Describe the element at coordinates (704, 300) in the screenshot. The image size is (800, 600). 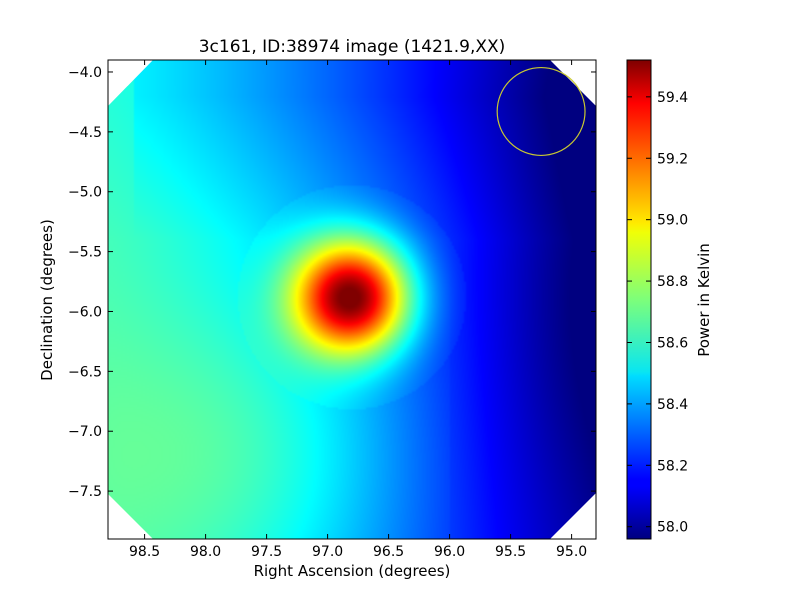
I see `colorbar-label: Power in Kelvin` at that location.